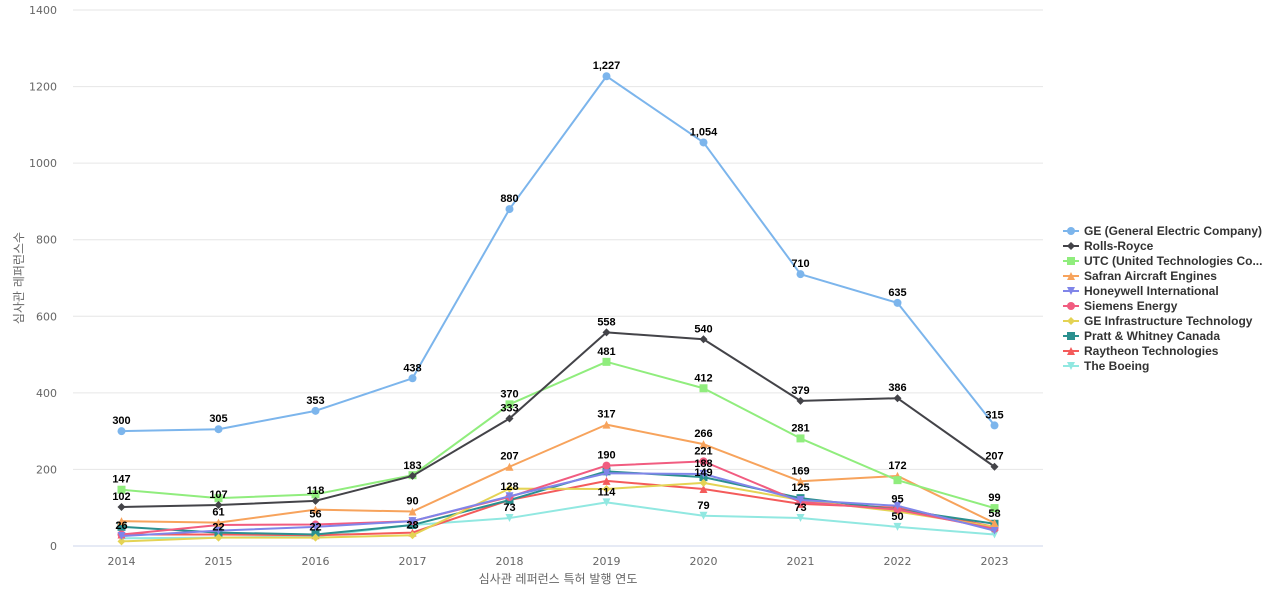 The width and height of the screenshot is (1280, 600). I want to click on legend-item: The Boeing, so click(1106, 366).